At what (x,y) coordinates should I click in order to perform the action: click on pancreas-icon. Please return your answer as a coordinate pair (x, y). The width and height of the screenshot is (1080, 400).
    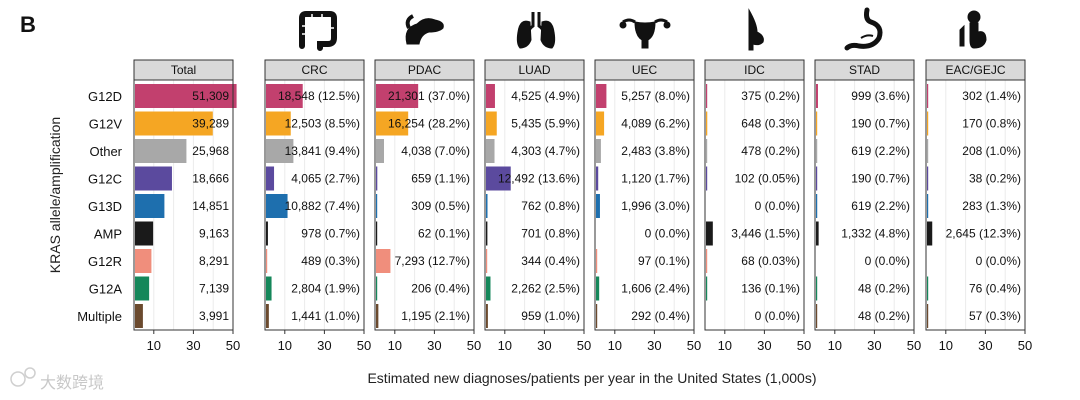
    Looking at the image, I should click on (424, 29).